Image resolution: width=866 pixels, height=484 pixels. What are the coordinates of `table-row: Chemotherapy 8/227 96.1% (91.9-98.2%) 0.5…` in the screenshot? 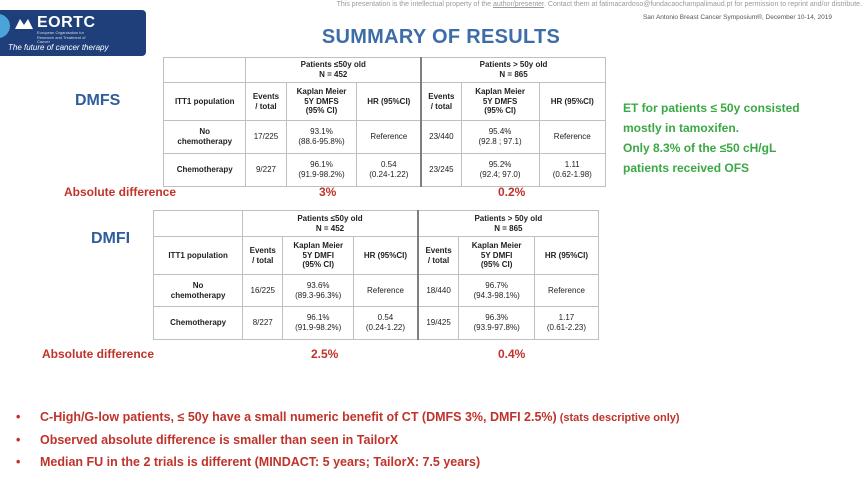 It's located at (376, 323).